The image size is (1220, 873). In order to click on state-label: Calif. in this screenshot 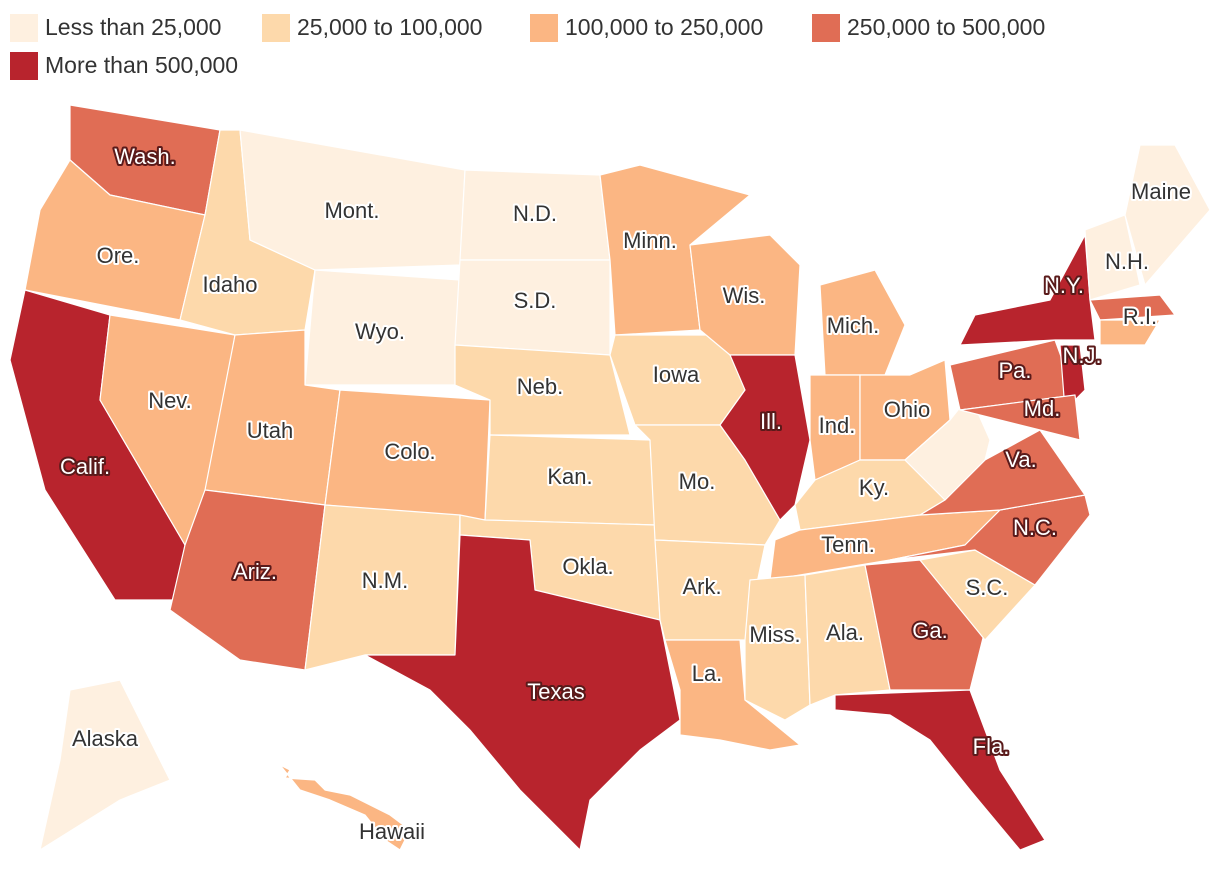, I will do `click(85, 466)`.